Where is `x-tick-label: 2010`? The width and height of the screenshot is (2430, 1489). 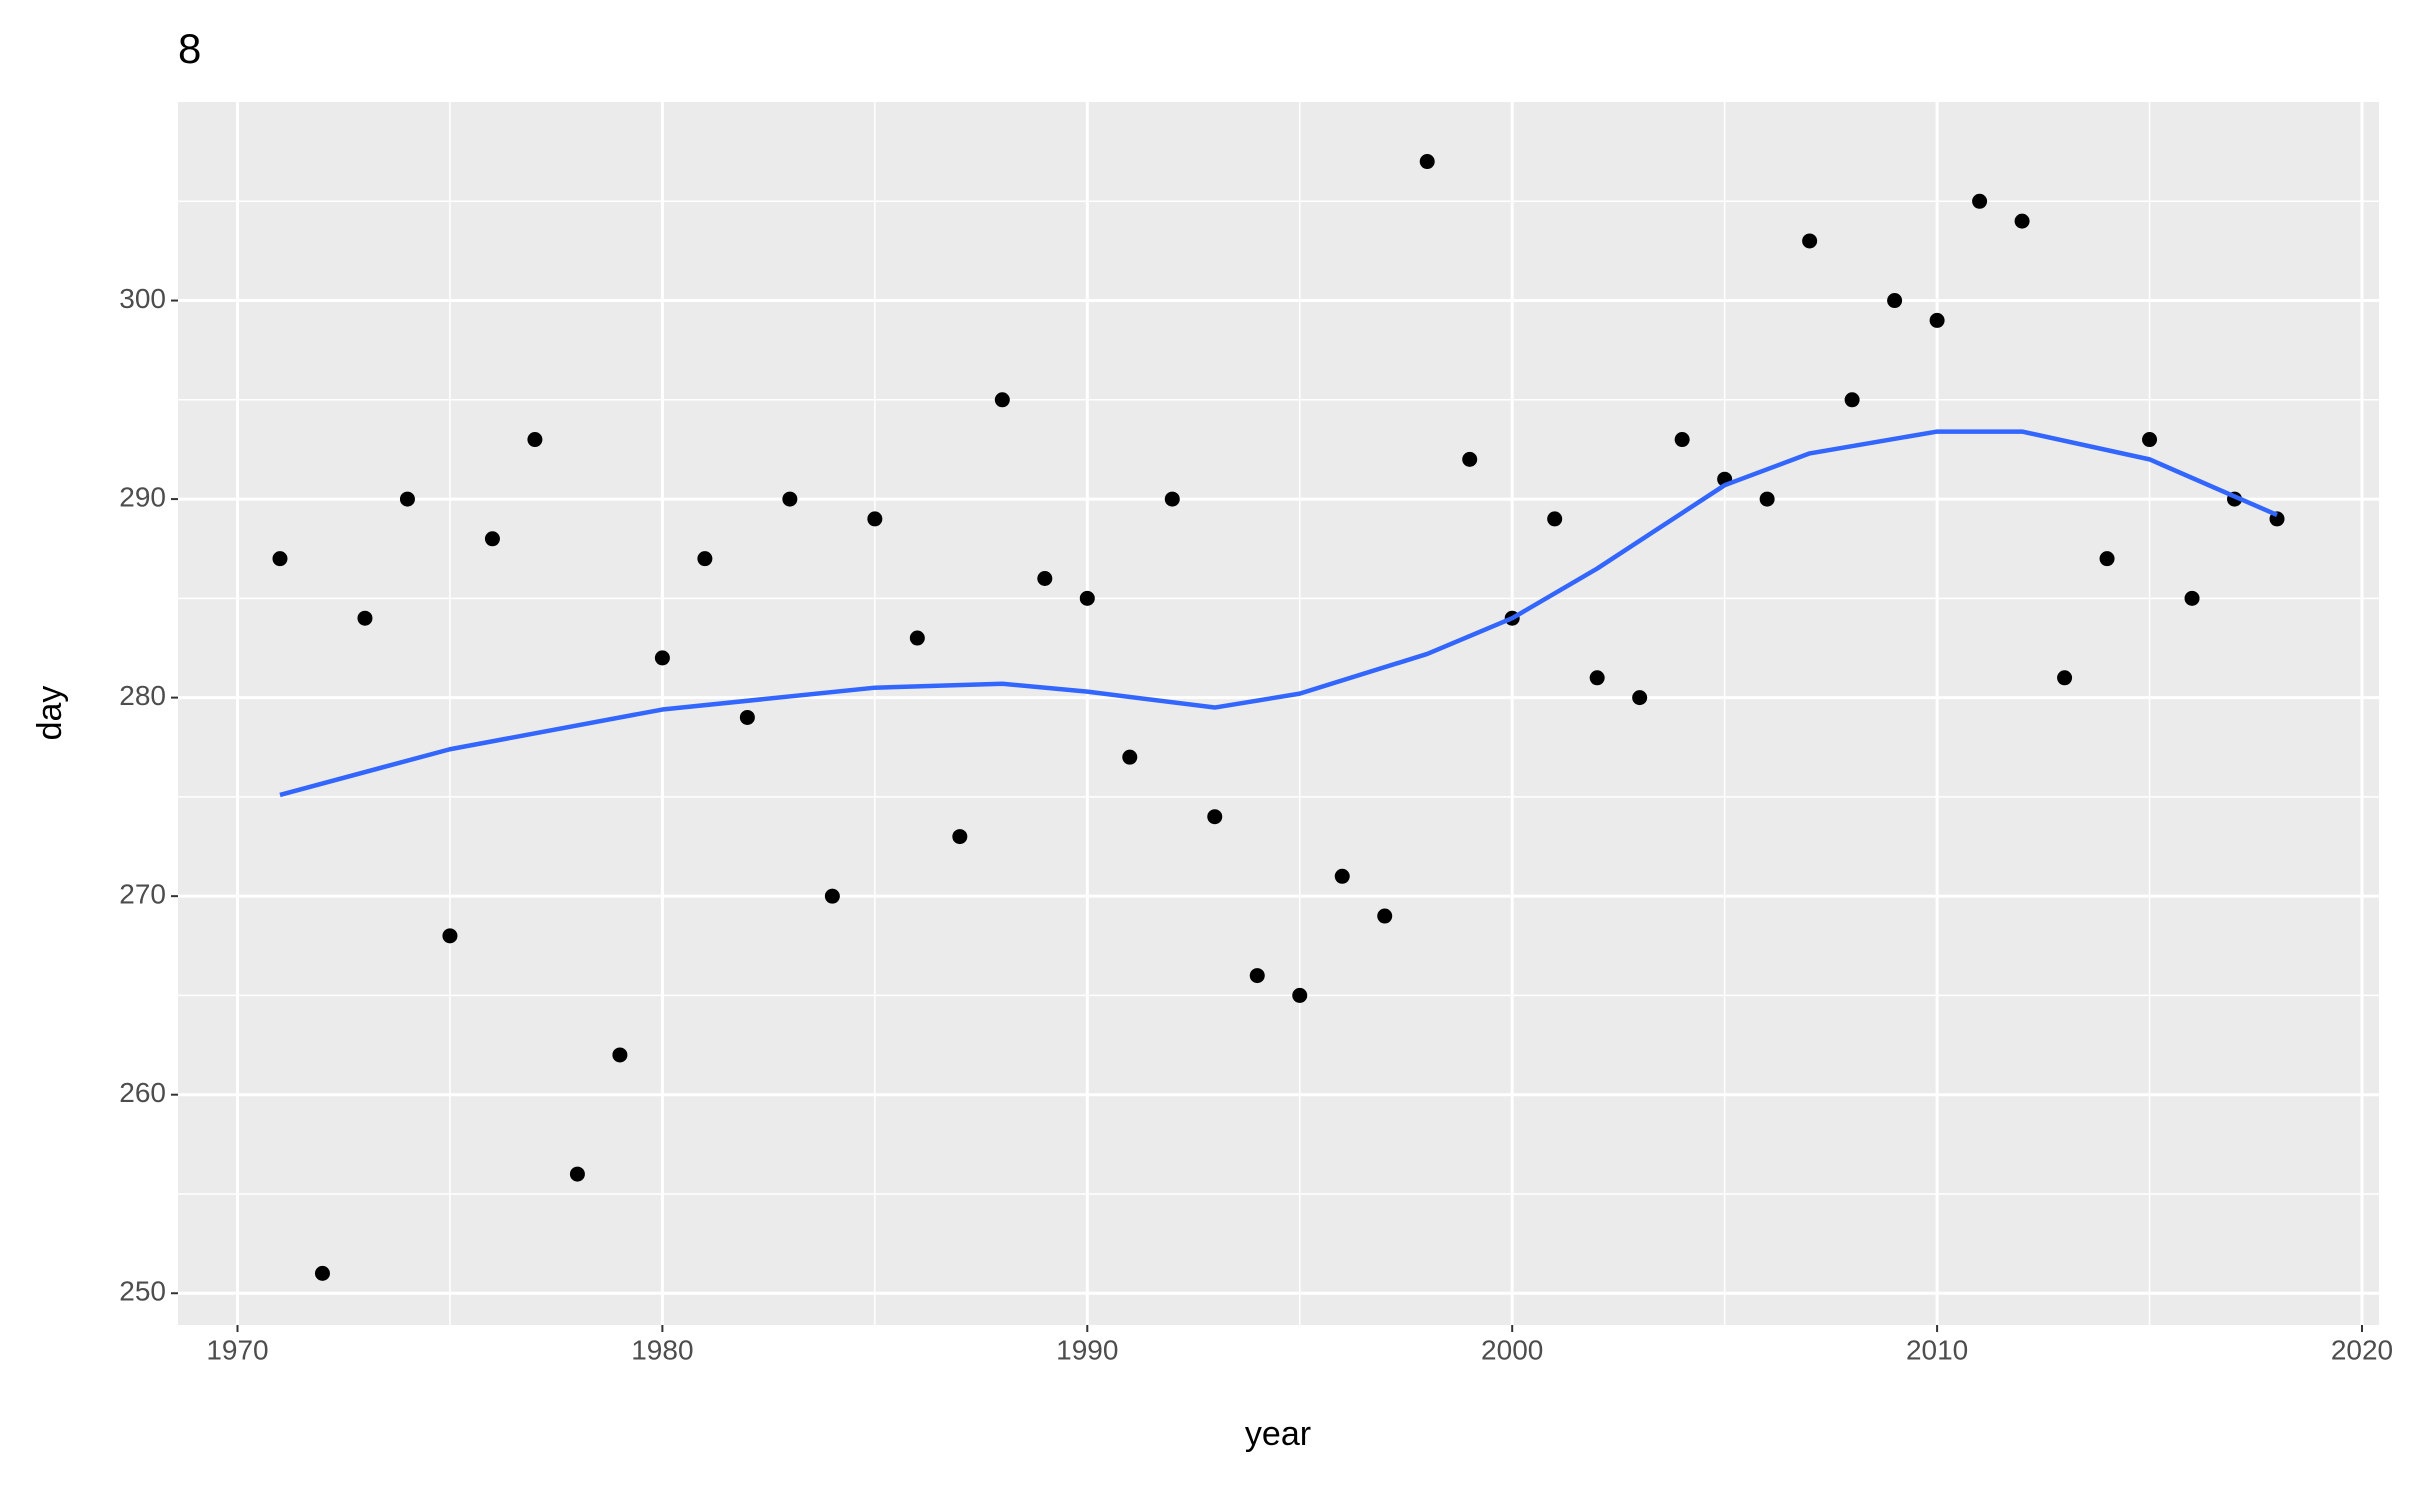 x-tick-label: 2010 is located at coordinates (1937, 1349).